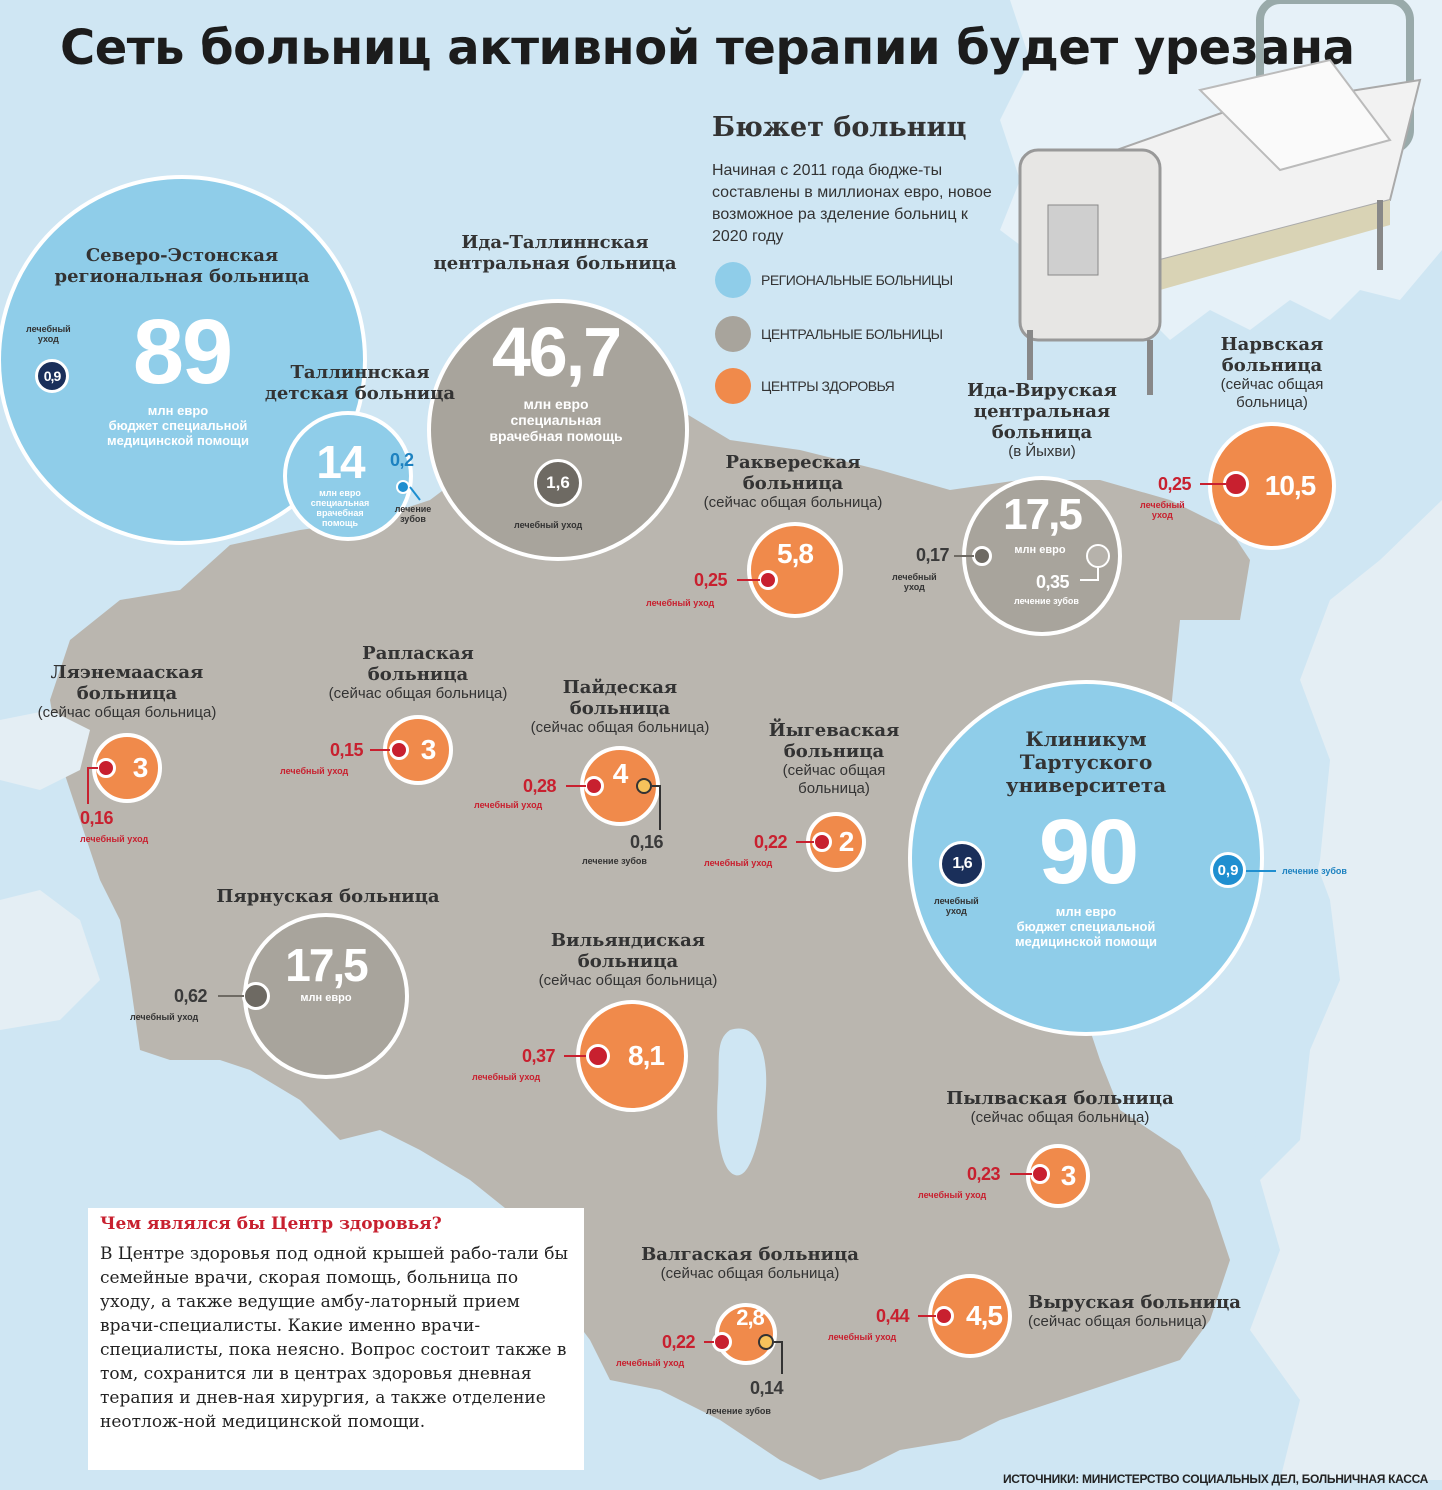 The height and width of the screenshot is (1490, 1442). What do you see at coordinates (52, 376) in the screenshot?
I see `care-dot: 0,9` at bounding box center [52, 376].